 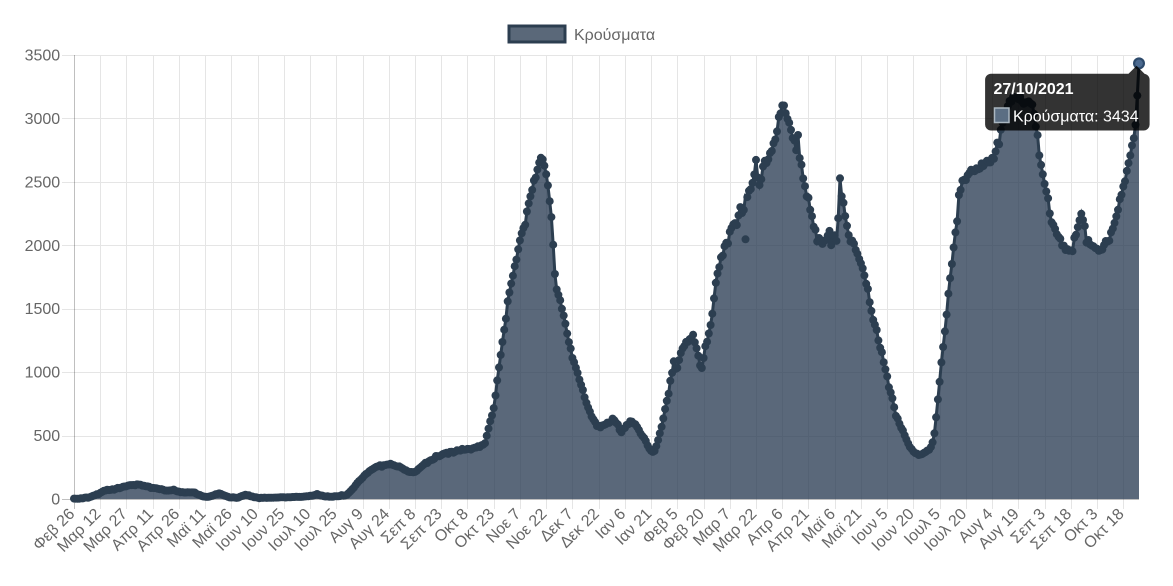 What do you see at coordinates (614, 35) in the screenshot?
I see `svg-text: Κρούσματα` at bounding box center [614, 35].